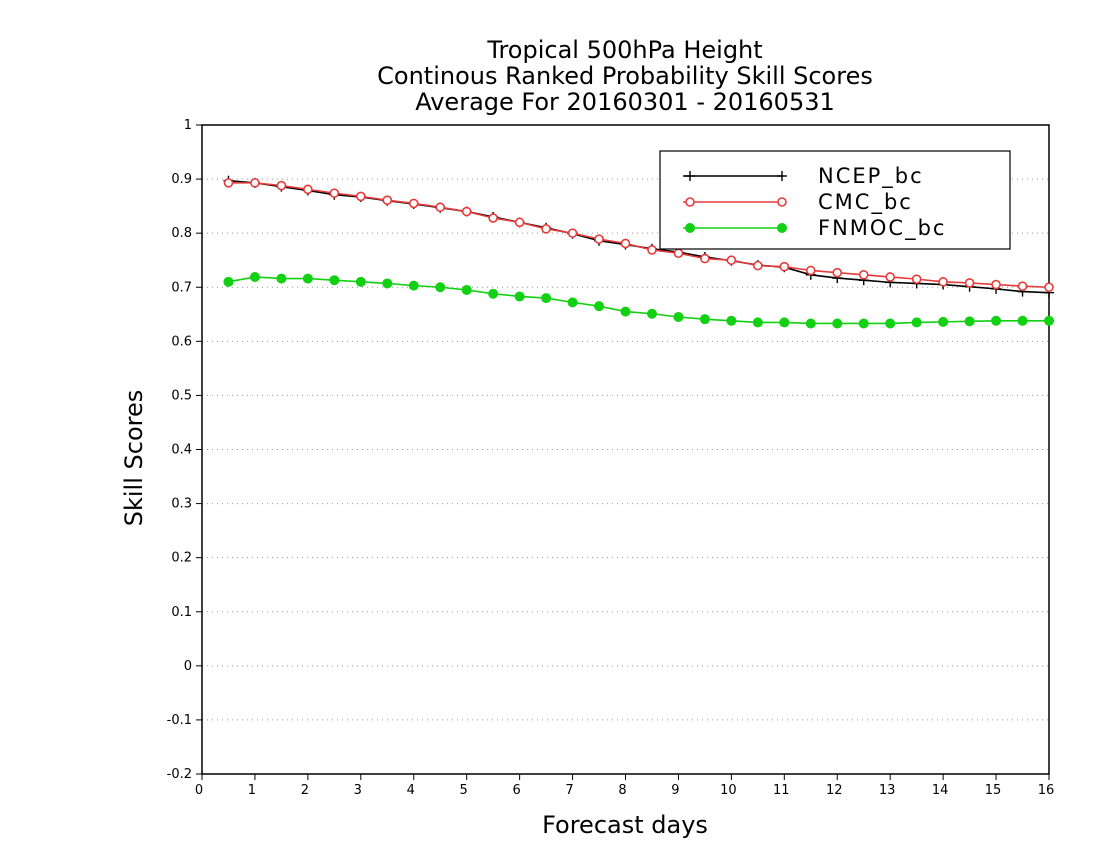 This screenshot has height=850, width=1100. I want to click on legend-item-cmc-bc: CMC_bc, so click(798, 202).